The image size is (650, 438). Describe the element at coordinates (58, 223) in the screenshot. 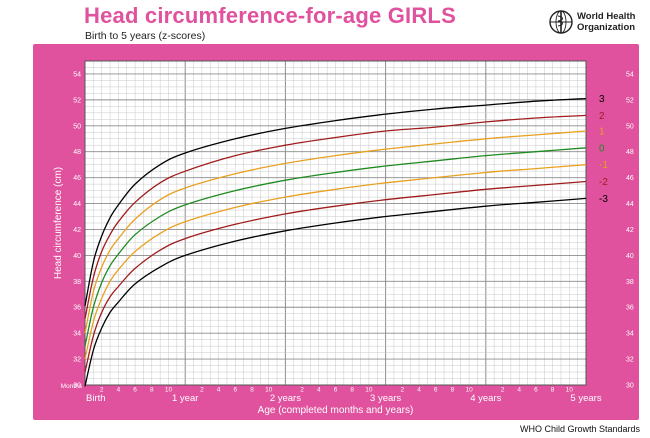

I see `y-axis-label: Head circumference (cm)` at that location.